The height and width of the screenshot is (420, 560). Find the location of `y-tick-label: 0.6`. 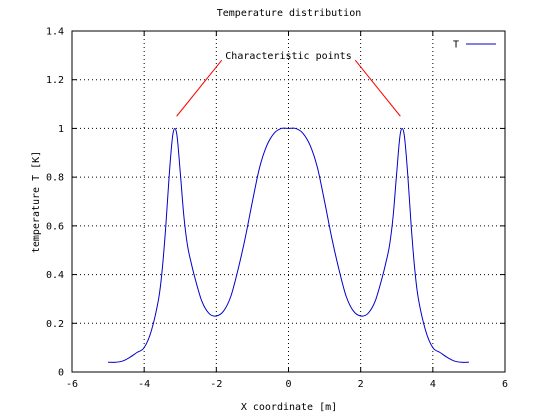

y-tick-label: 0.6 is located at coordinates (55, 226).